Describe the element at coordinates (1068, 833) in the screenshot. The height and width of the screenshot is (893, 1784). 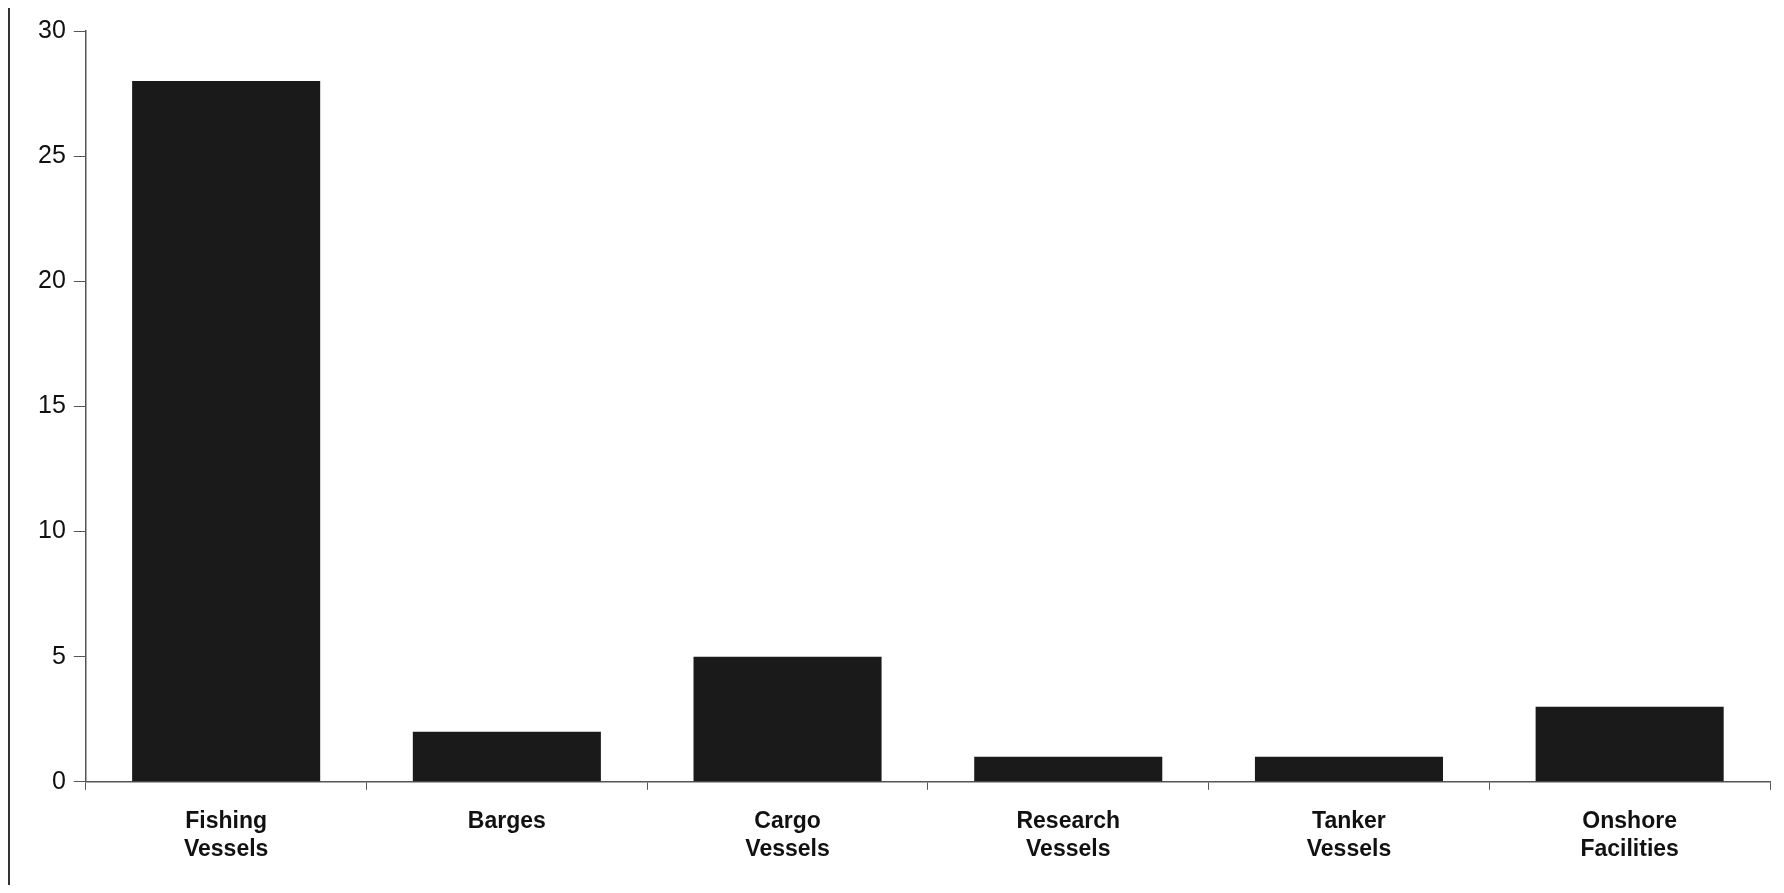
I see `x-tick-label: Research Vessels` at that location.